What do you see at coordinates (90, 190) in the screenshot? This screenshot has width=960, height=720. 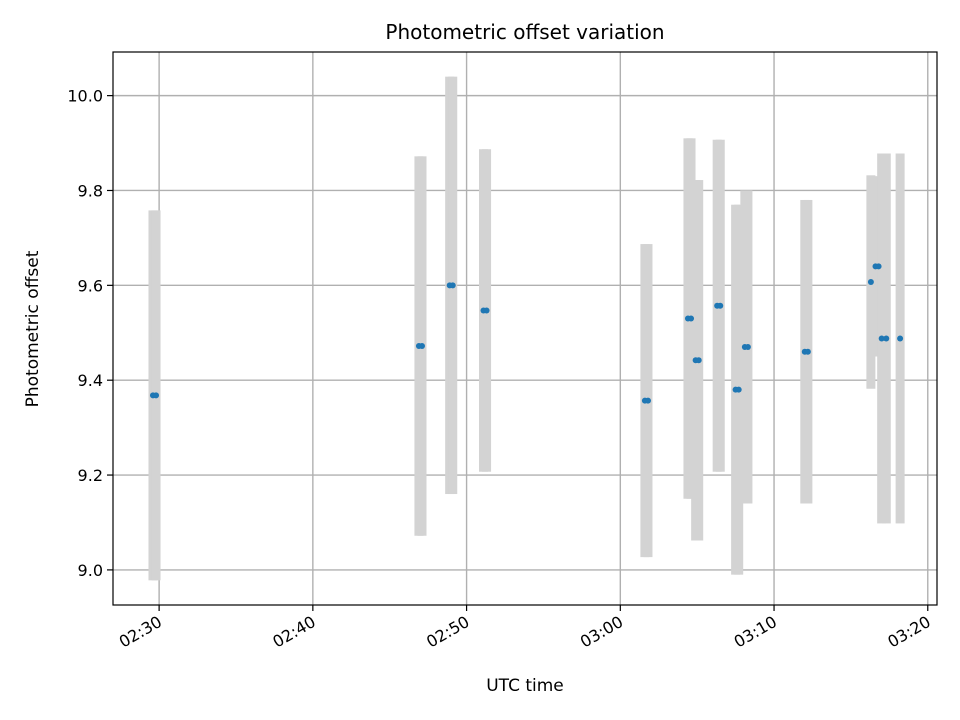 I see `y-tick-label: 9.8` at bounding box center [90, 190].